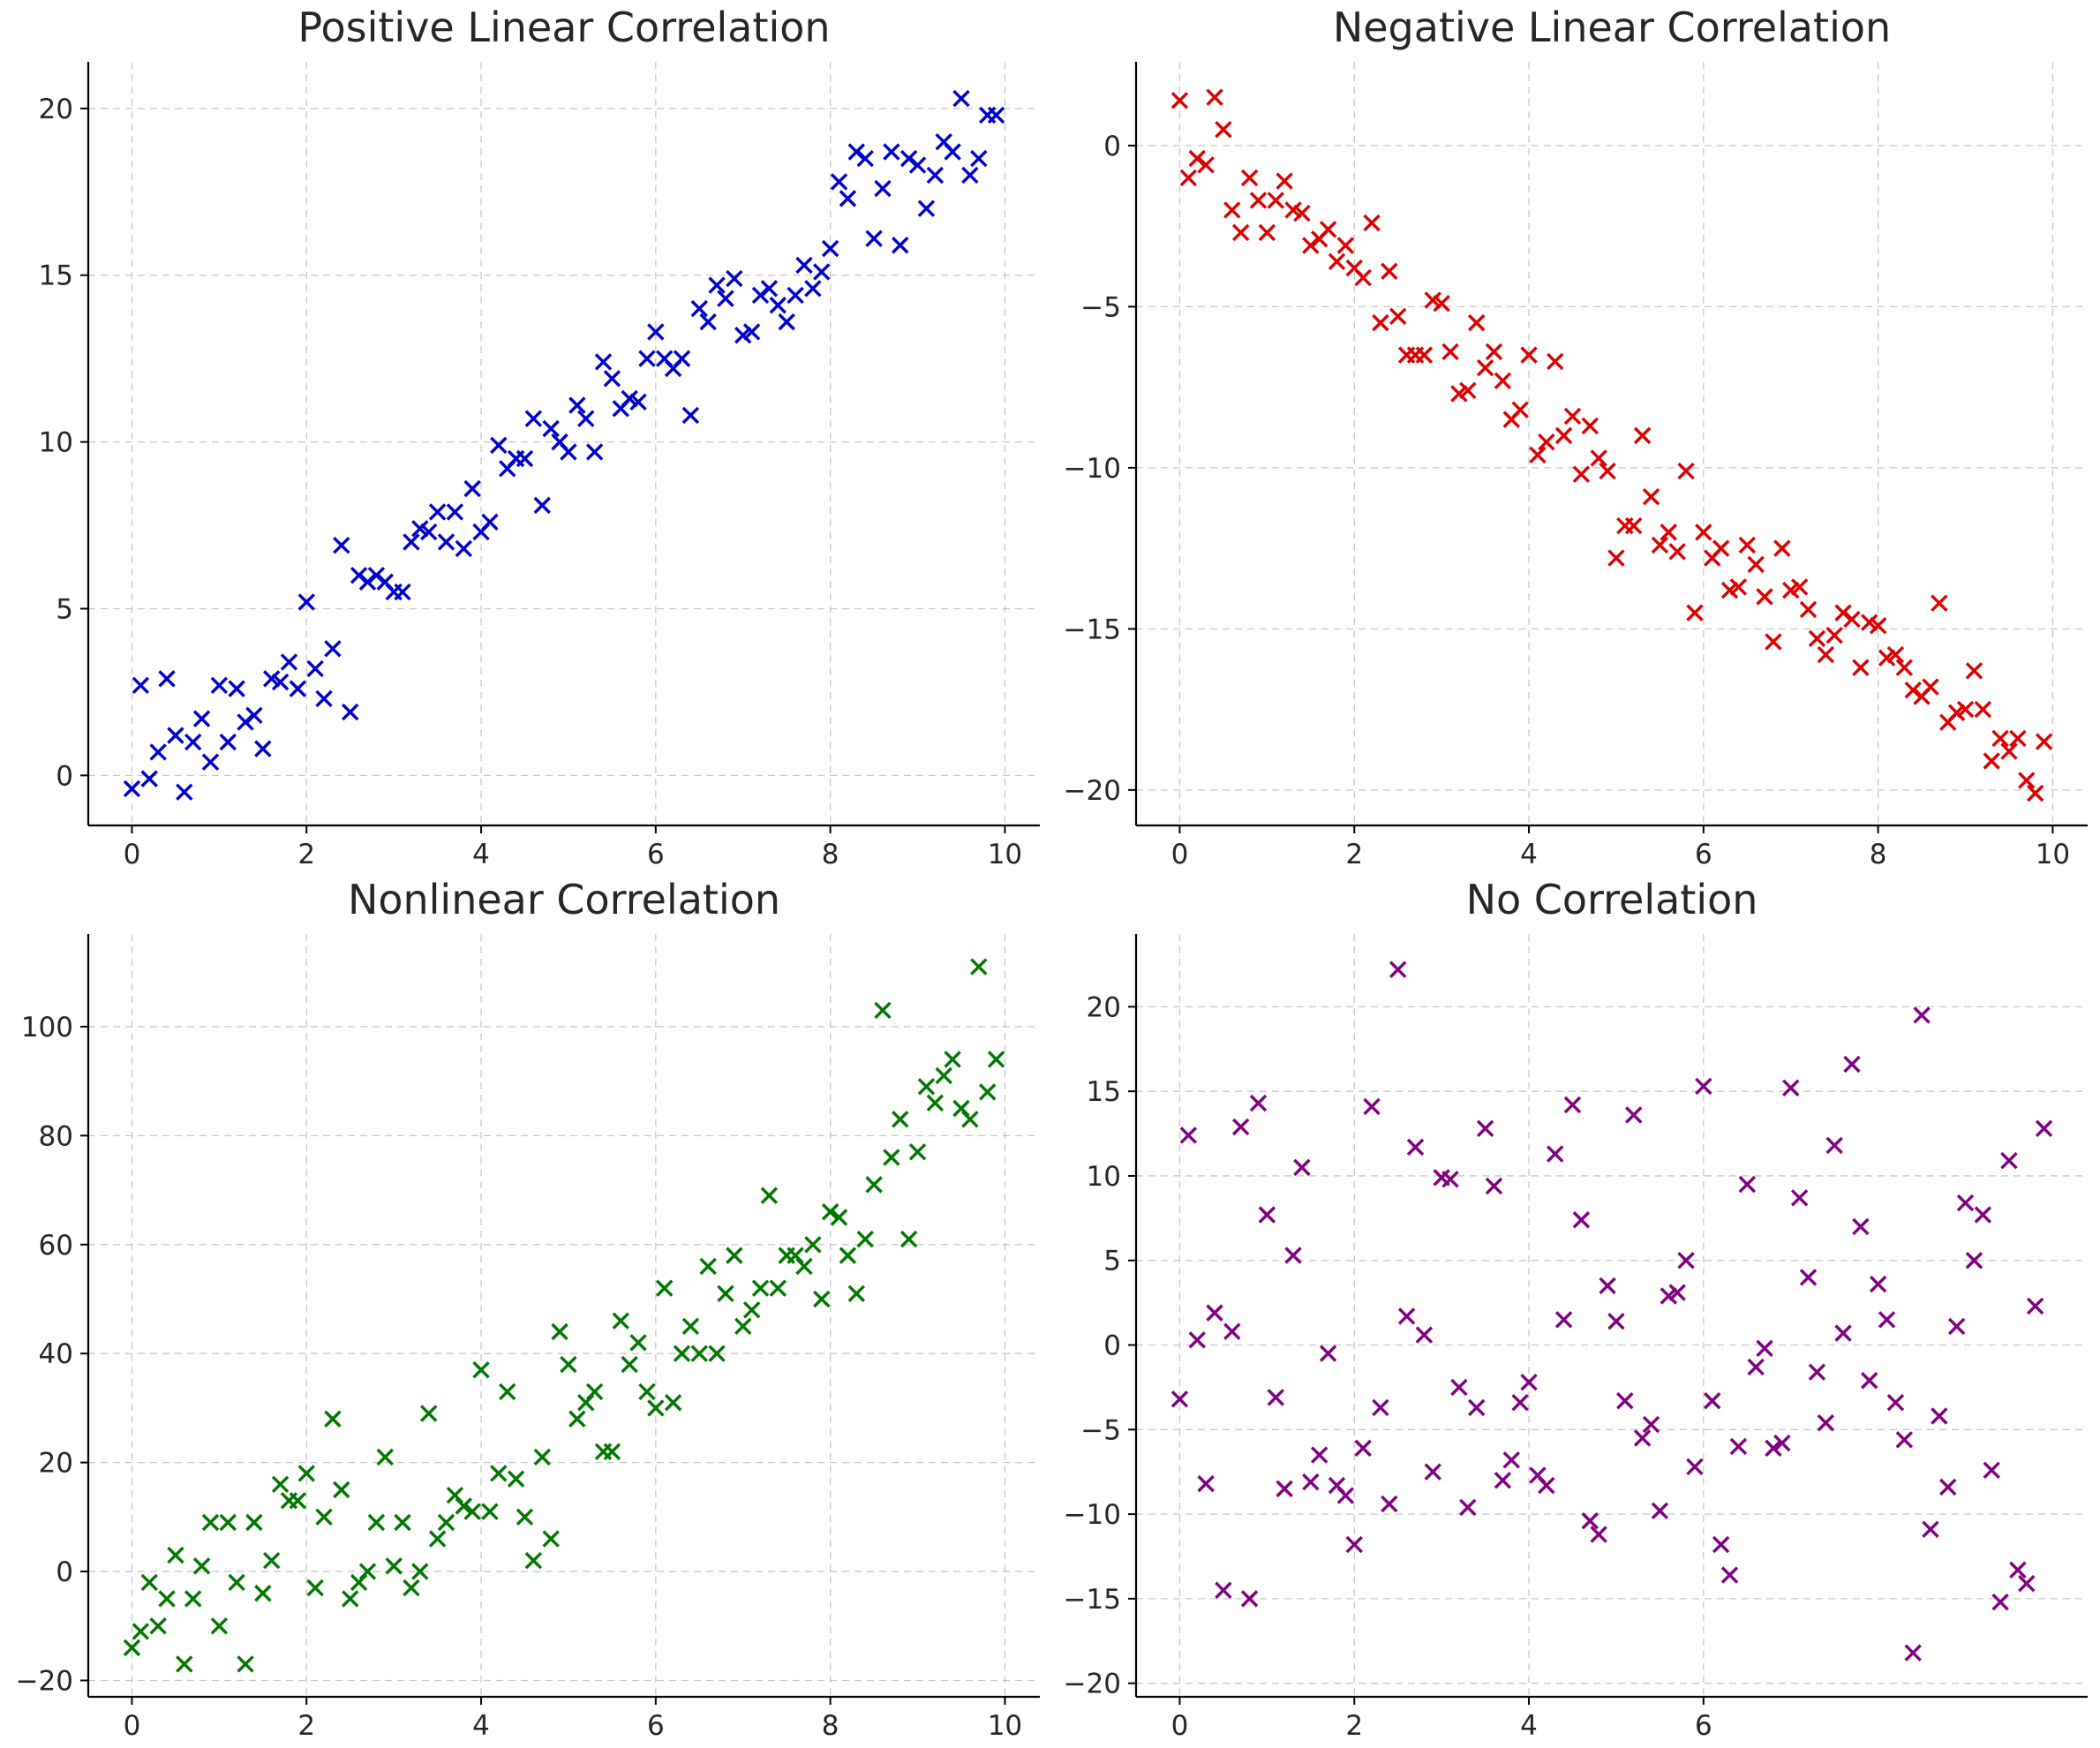  I want to click on x-tick-label: 4, so click(481, 1726).